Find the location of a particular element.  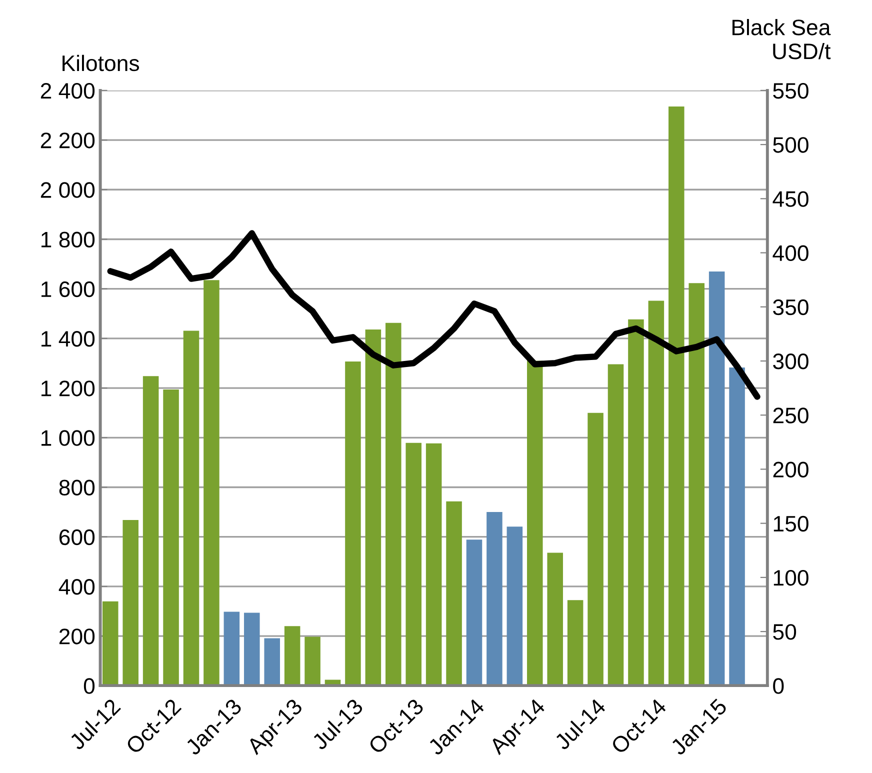

y-tick-label: 1 400 is located at coordinates (68, 338).